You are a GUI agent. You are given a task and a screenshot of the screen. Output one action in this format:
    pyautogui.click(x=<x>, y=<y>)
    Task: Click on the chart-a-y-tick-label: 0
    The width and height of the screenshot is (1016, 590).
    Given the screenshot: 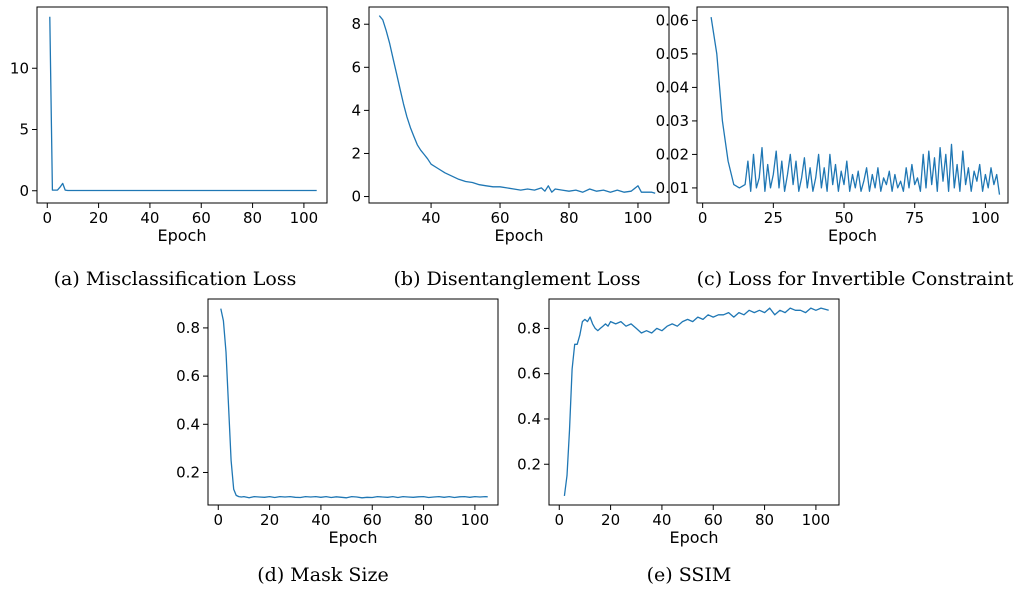 What is the action you would take?
    pyautogui.click(x=24, y=191)
    